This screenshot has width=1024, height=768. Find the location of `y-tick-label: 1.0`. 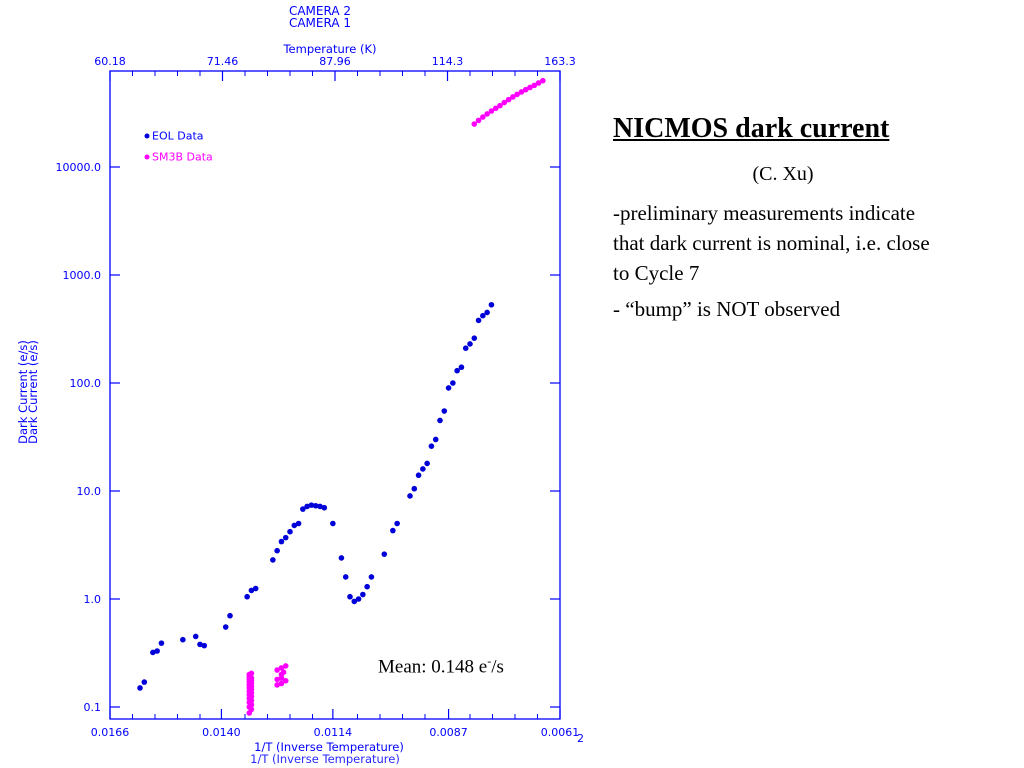

y-tick-label: 1.0 is located at coordinates (93, 599).